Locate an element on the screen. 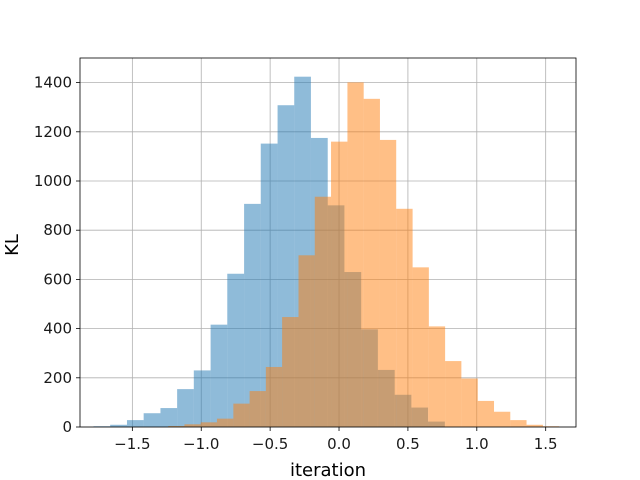 The image size is (640, 480). x-axis-label: iteration is located at coordinates (328, 470).